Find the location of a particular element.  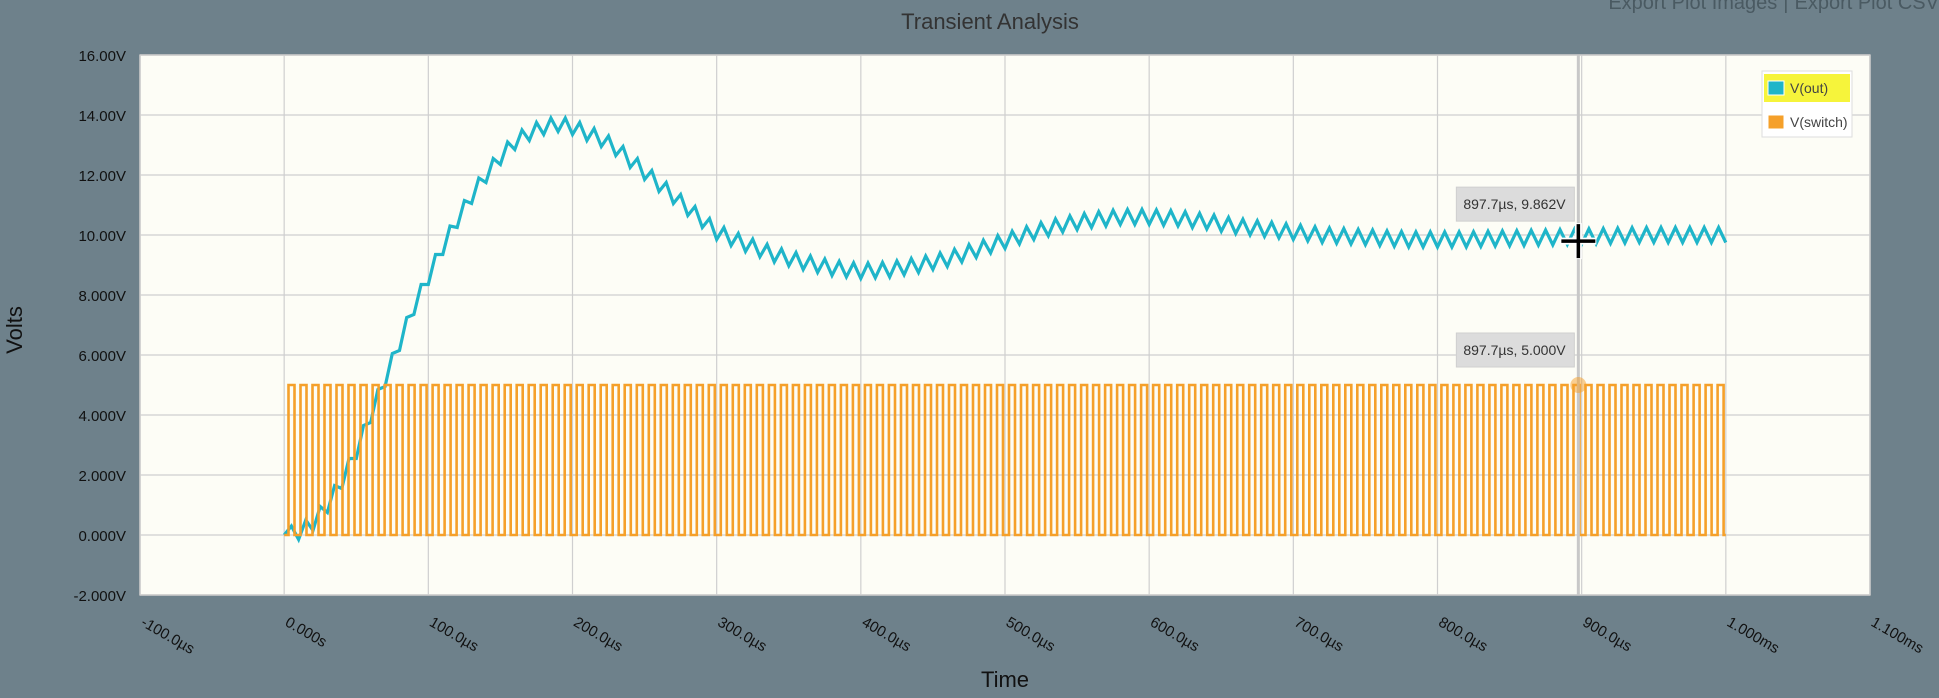

y-tick-label: 14.00V is located at coordinates (102, 116).